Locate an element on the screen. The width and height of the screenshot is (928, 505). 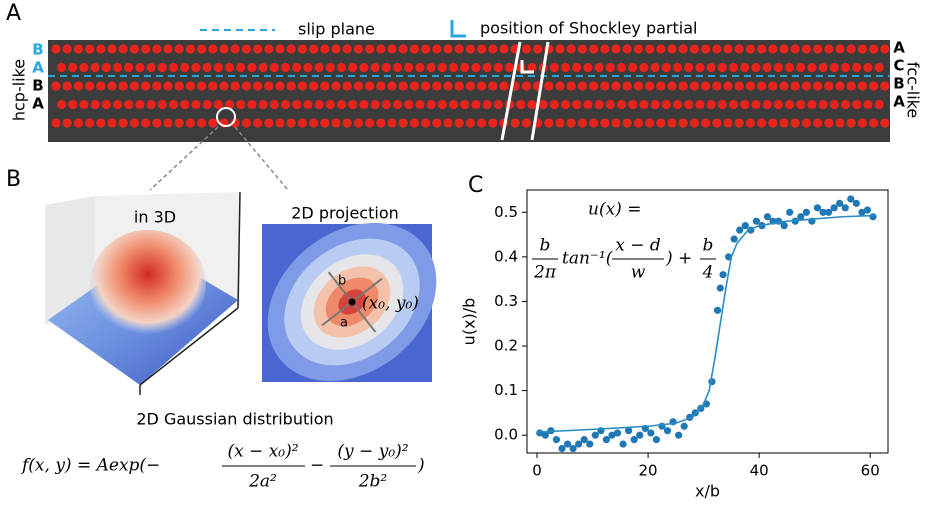
formula-part: ) + is located at coordinates (678, 259).